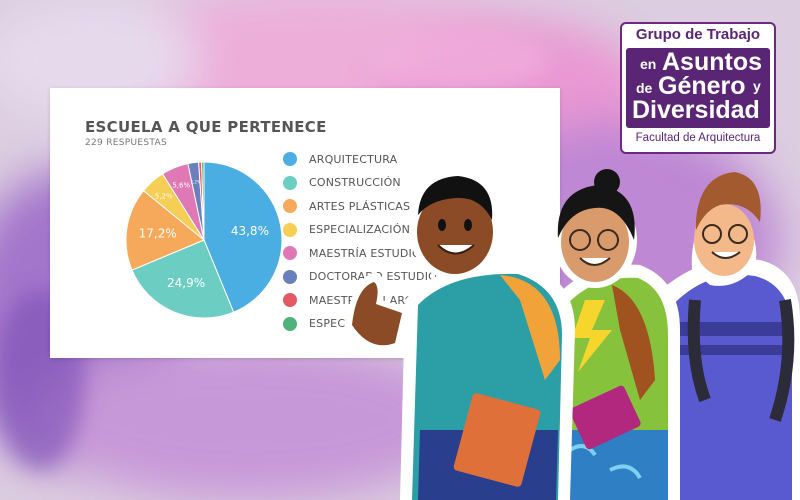  I want to click on pie-data-label-1: 24,9%, so click(186, 283).